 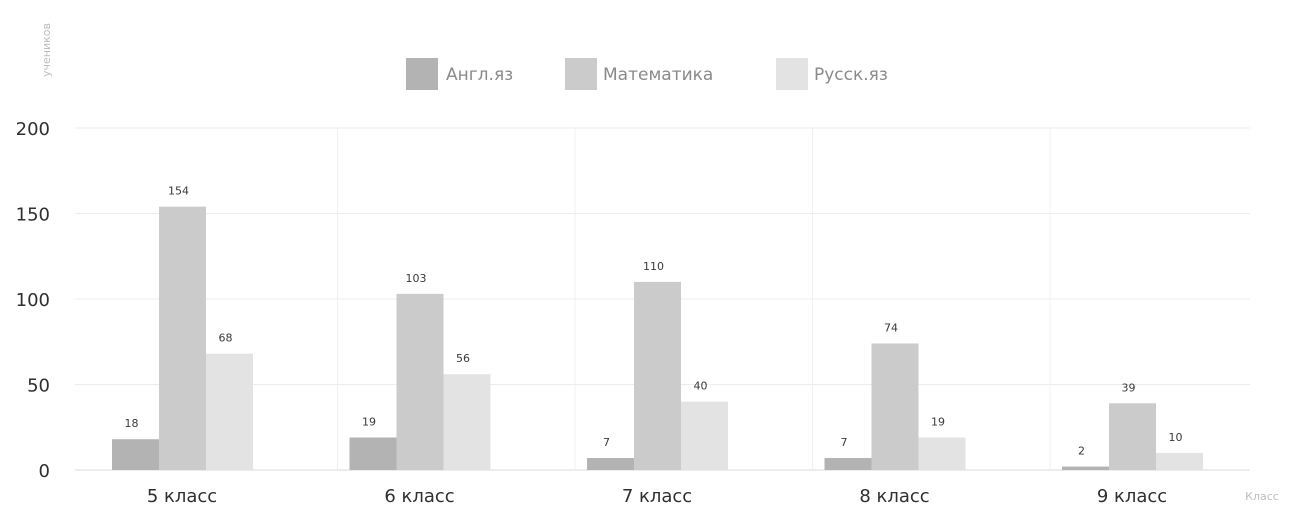 What do you see at coordinates (851, 75) in the screenshot?
I see `legend-label: Русск.яз` at bounding box center [851, 75].